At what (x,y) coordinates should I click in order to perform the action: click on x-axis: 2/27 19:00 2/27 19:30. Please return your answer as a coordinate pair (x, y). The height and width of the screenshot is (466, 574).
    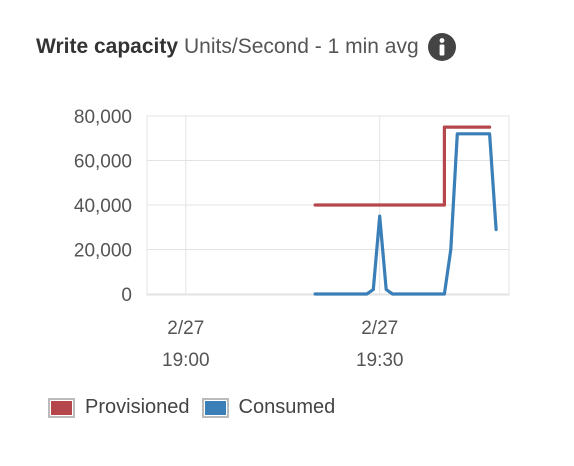
    Looking at the image, I should click on (282, 344).